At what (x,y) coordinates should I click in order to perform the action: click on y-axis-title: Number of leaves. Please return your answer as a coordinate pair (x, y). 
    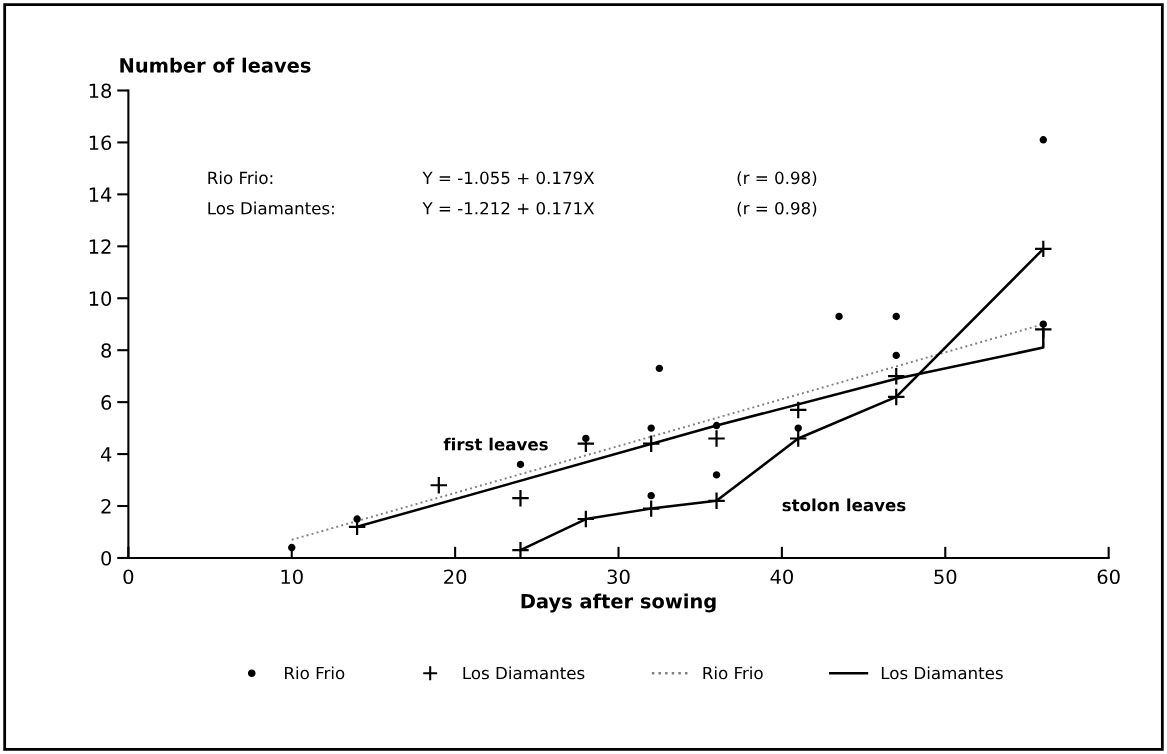
    Looking at the image, I should click on (215, 65).